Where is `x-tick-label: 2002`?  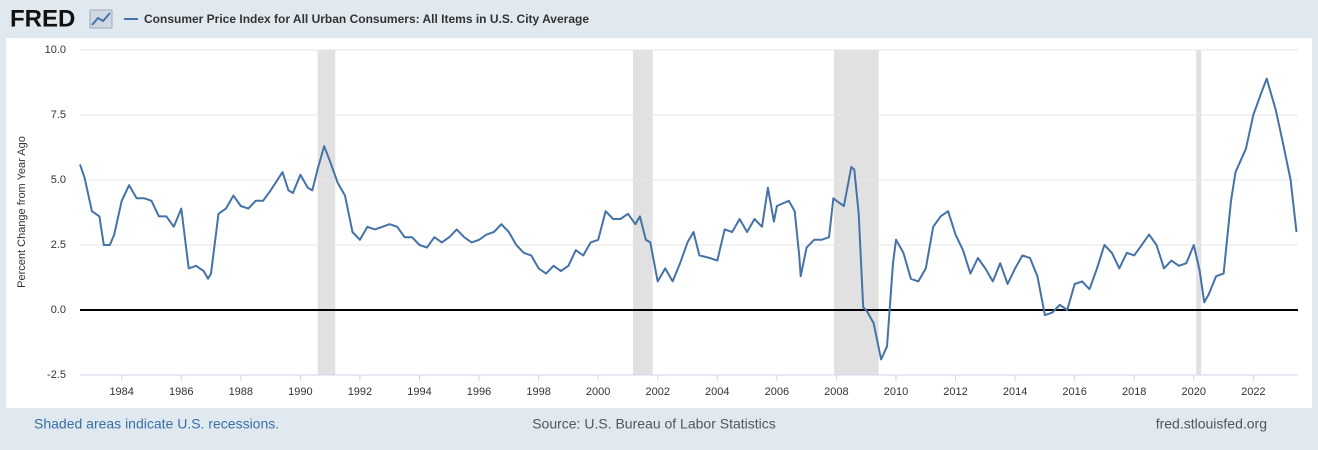 x-tick-label: 2002 is located at coordinates (657, 392).